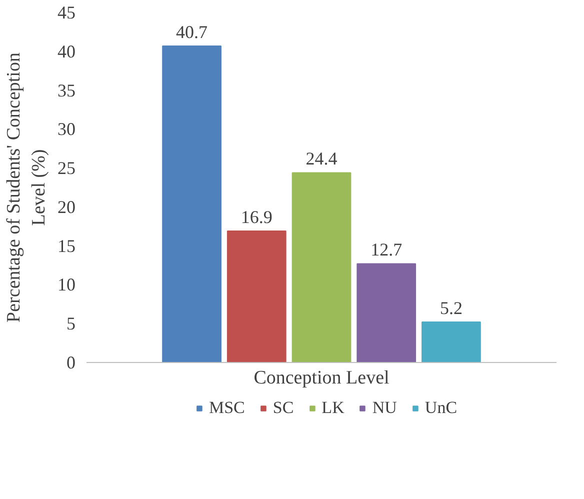  Describe the element at coordinates (256, 217) in the screenshot. I see `data-label: 16.9` at that location.